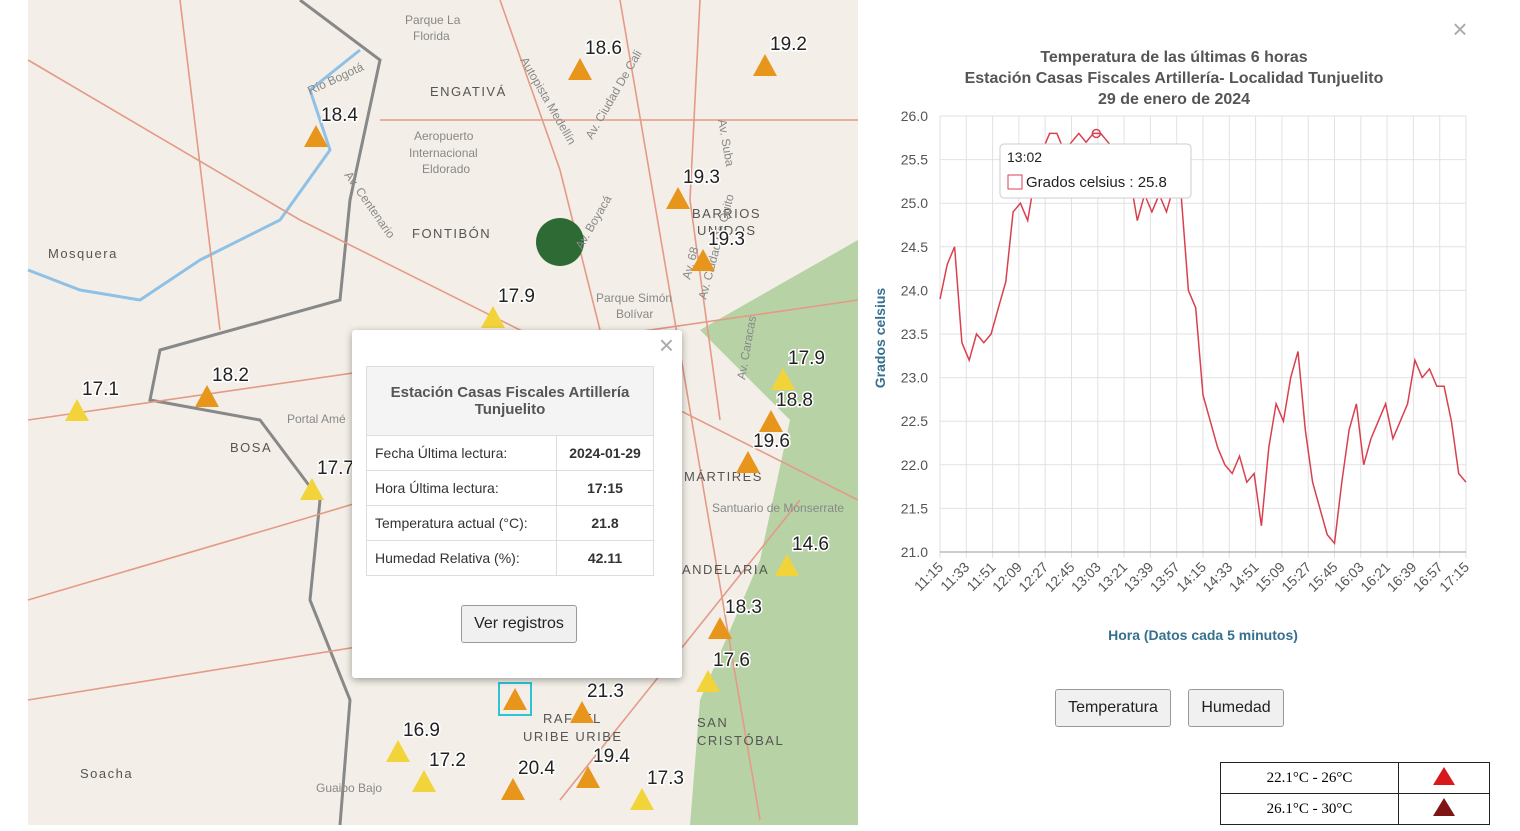 The image size is (1520, 831). Describe the element at coordinates (1323, 577) in the screenshot. I see `x-tick-label: 15:45` at that location.